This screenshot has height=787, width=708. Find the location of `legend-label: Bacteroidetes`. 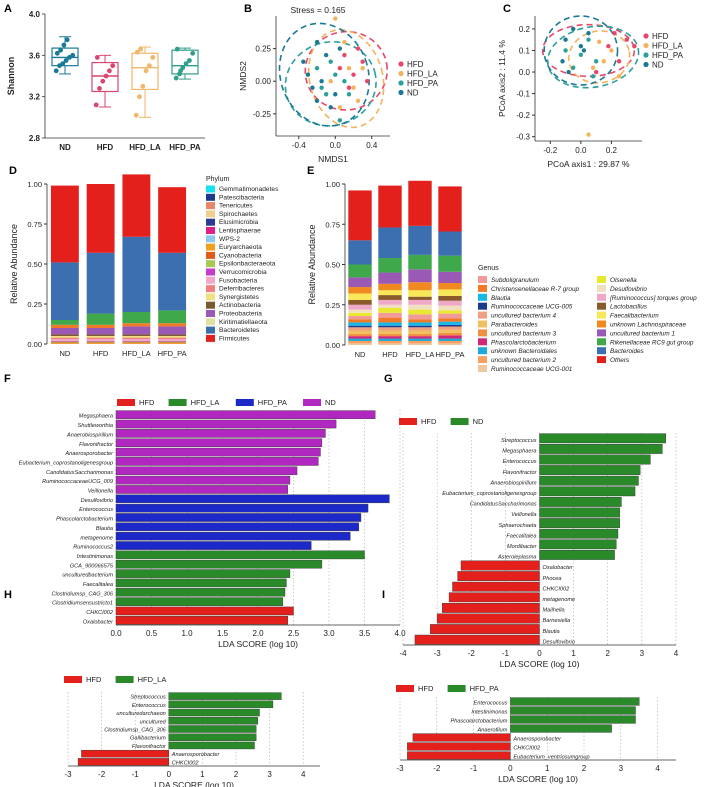

legend-label: Bacteroidetes is located at coordinates (239, 330).